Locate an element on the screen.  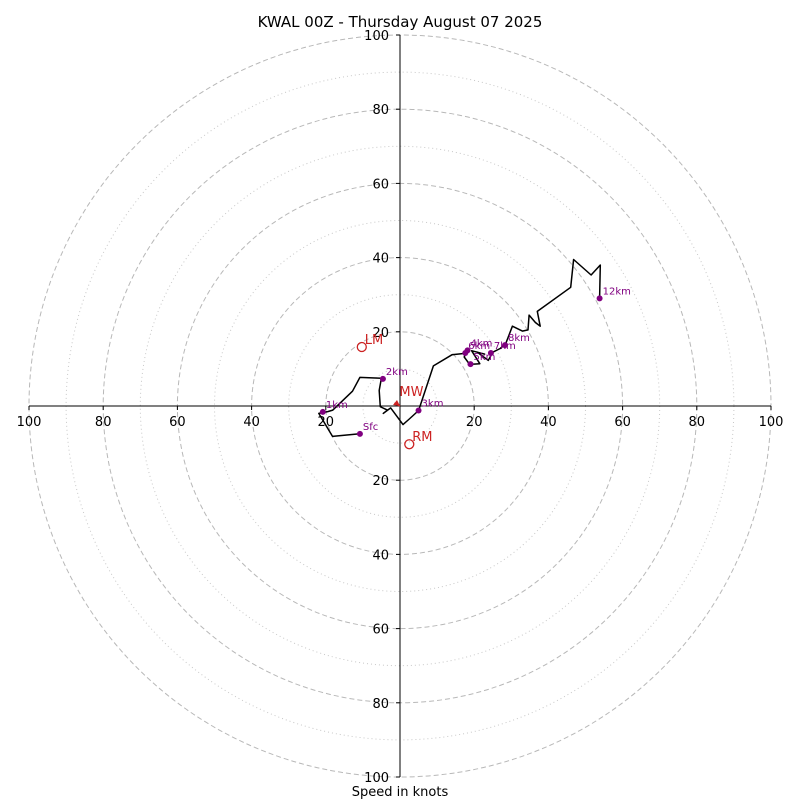
height-marker-label: 6km is located at coordinates (479, 346).